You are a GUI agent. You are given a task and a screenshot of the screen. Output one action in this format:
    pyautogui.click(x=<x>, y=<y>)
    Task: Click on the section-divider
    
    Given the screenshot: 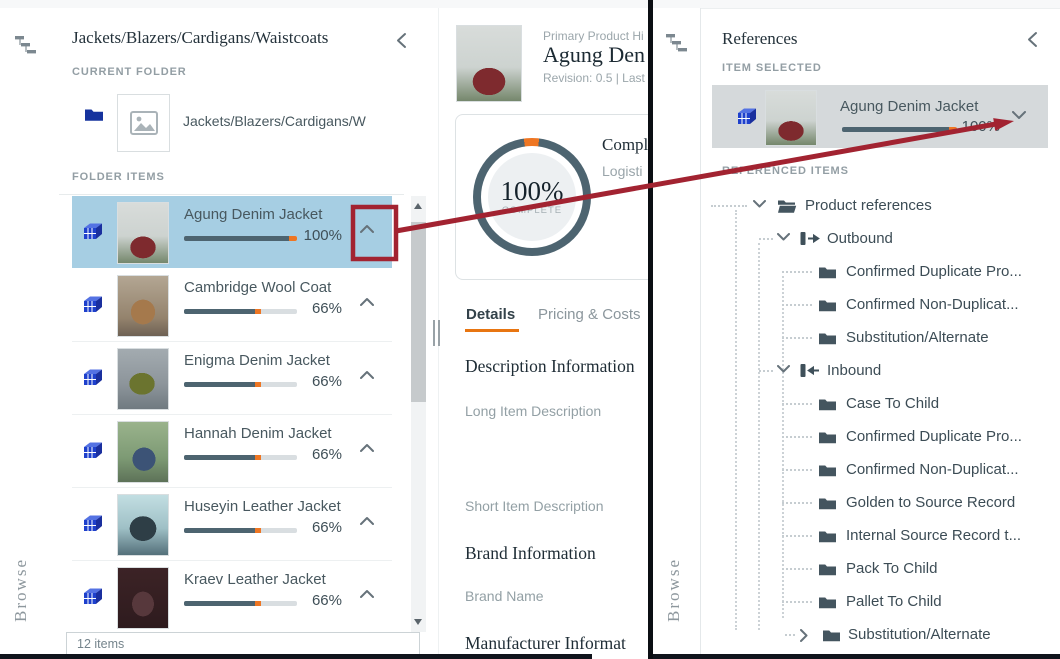 What is the action you would take?
    pyautogui.click(x=231, y=194)
    